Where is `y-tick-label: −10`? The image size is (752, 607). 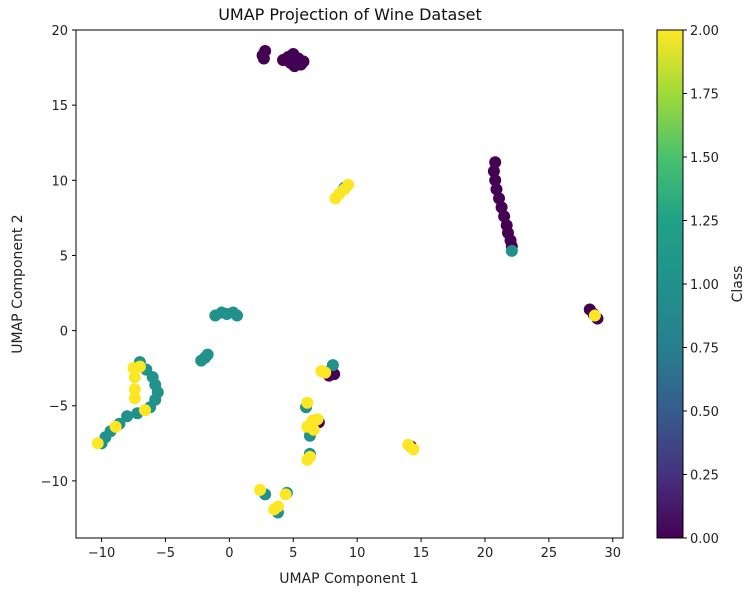 y-tick-label: −10 is located at coordinates (54, 482).